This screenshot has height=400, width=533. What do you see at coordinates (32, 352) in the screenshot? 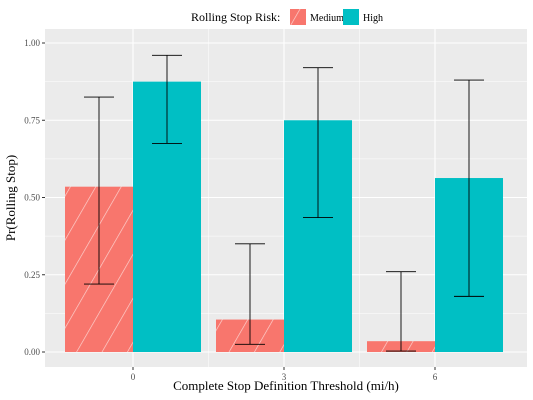
I see `y-tick-label: 0.00` at bounding box center [32, 352].